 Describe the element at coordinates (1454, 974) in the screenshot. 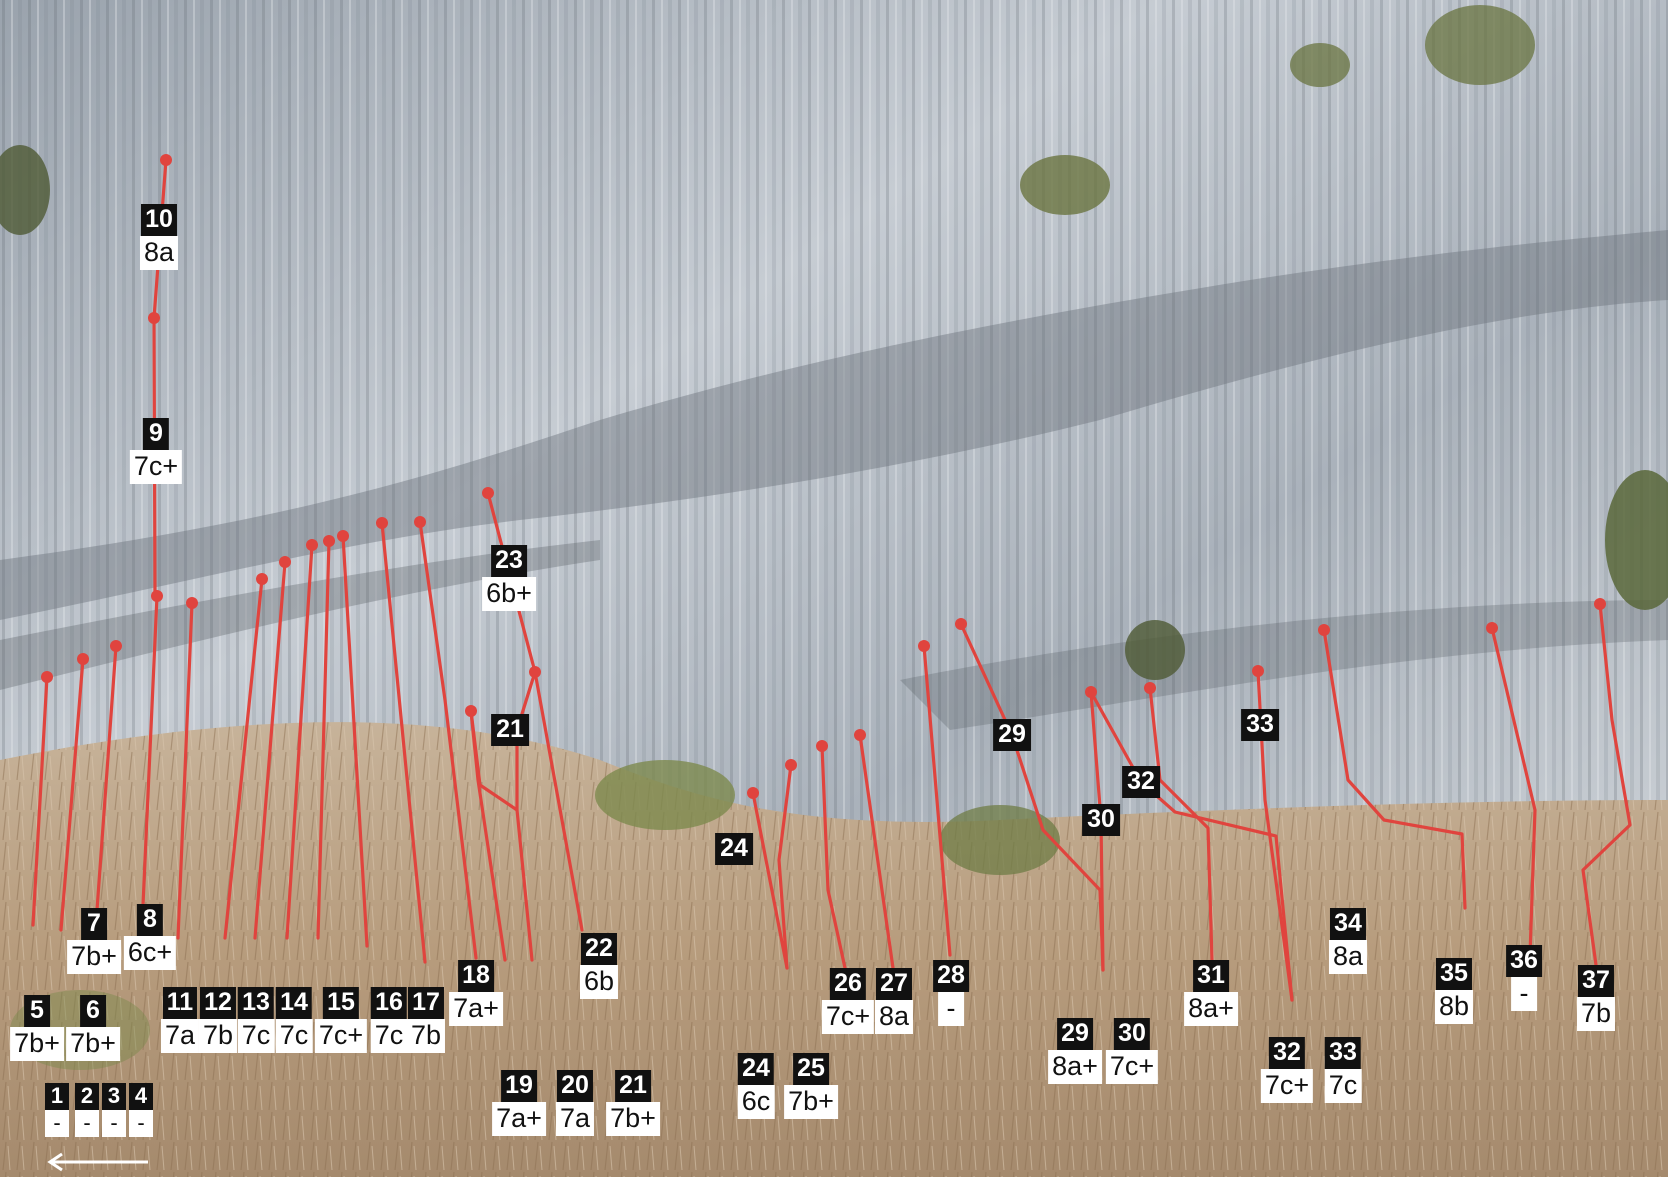

I see `route-number: 35` at that location.